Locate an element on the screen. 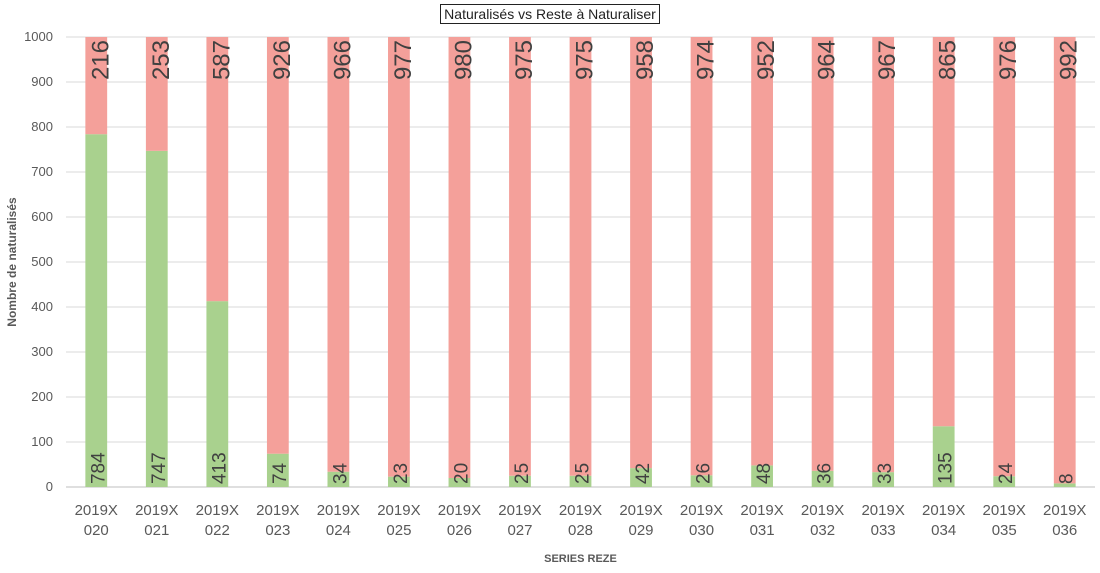 The height and width of the screenshot is (573, 1100). data-label-upper: 980 is located at coordinates (463, 60).